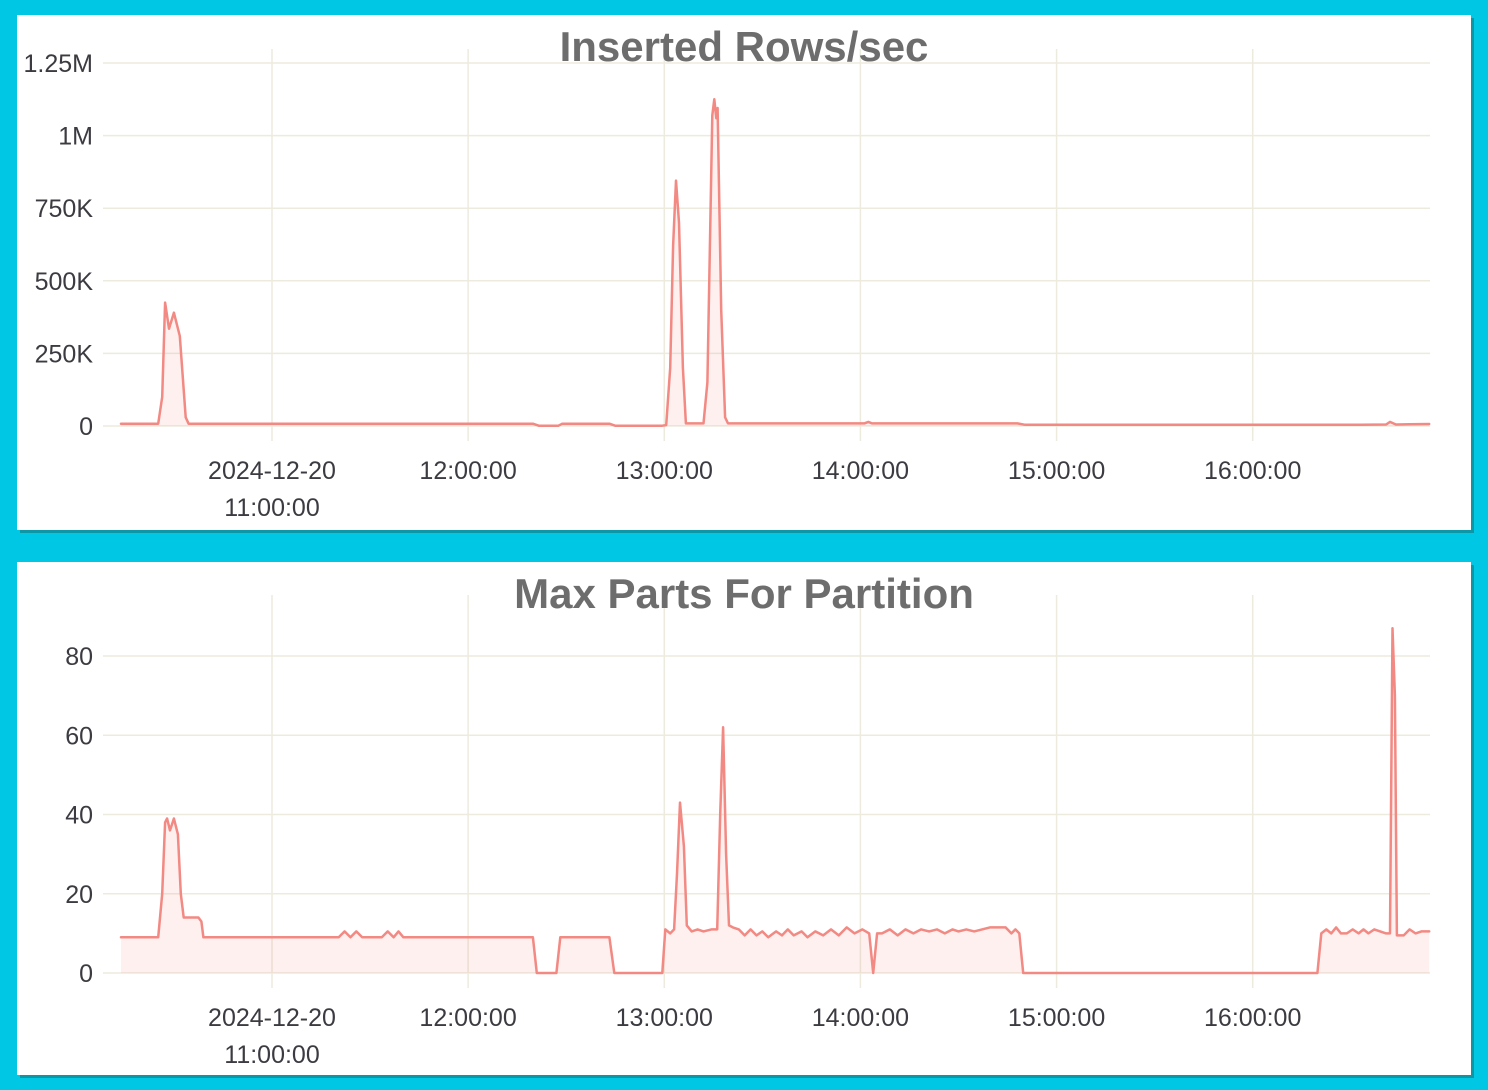 The image size is (1488, 1090). Describe the element at coordinates (64, 354) in the screenshot. I see `svg-text: 250K` at that location.